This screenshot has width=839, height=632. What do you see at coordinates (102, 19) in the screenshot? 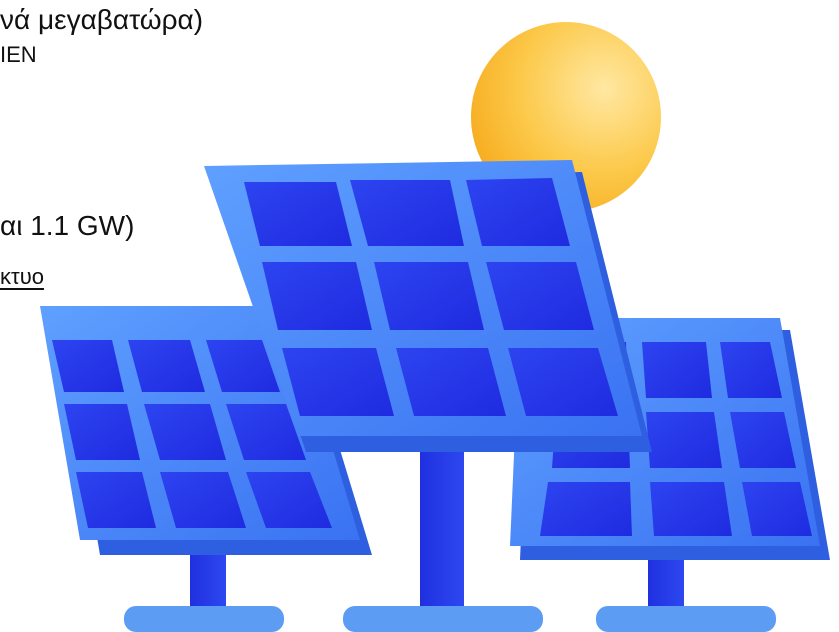
I see `text-line-megawatt-hours: νά μεγαβατώρα)` at bounding box center [102, 19].